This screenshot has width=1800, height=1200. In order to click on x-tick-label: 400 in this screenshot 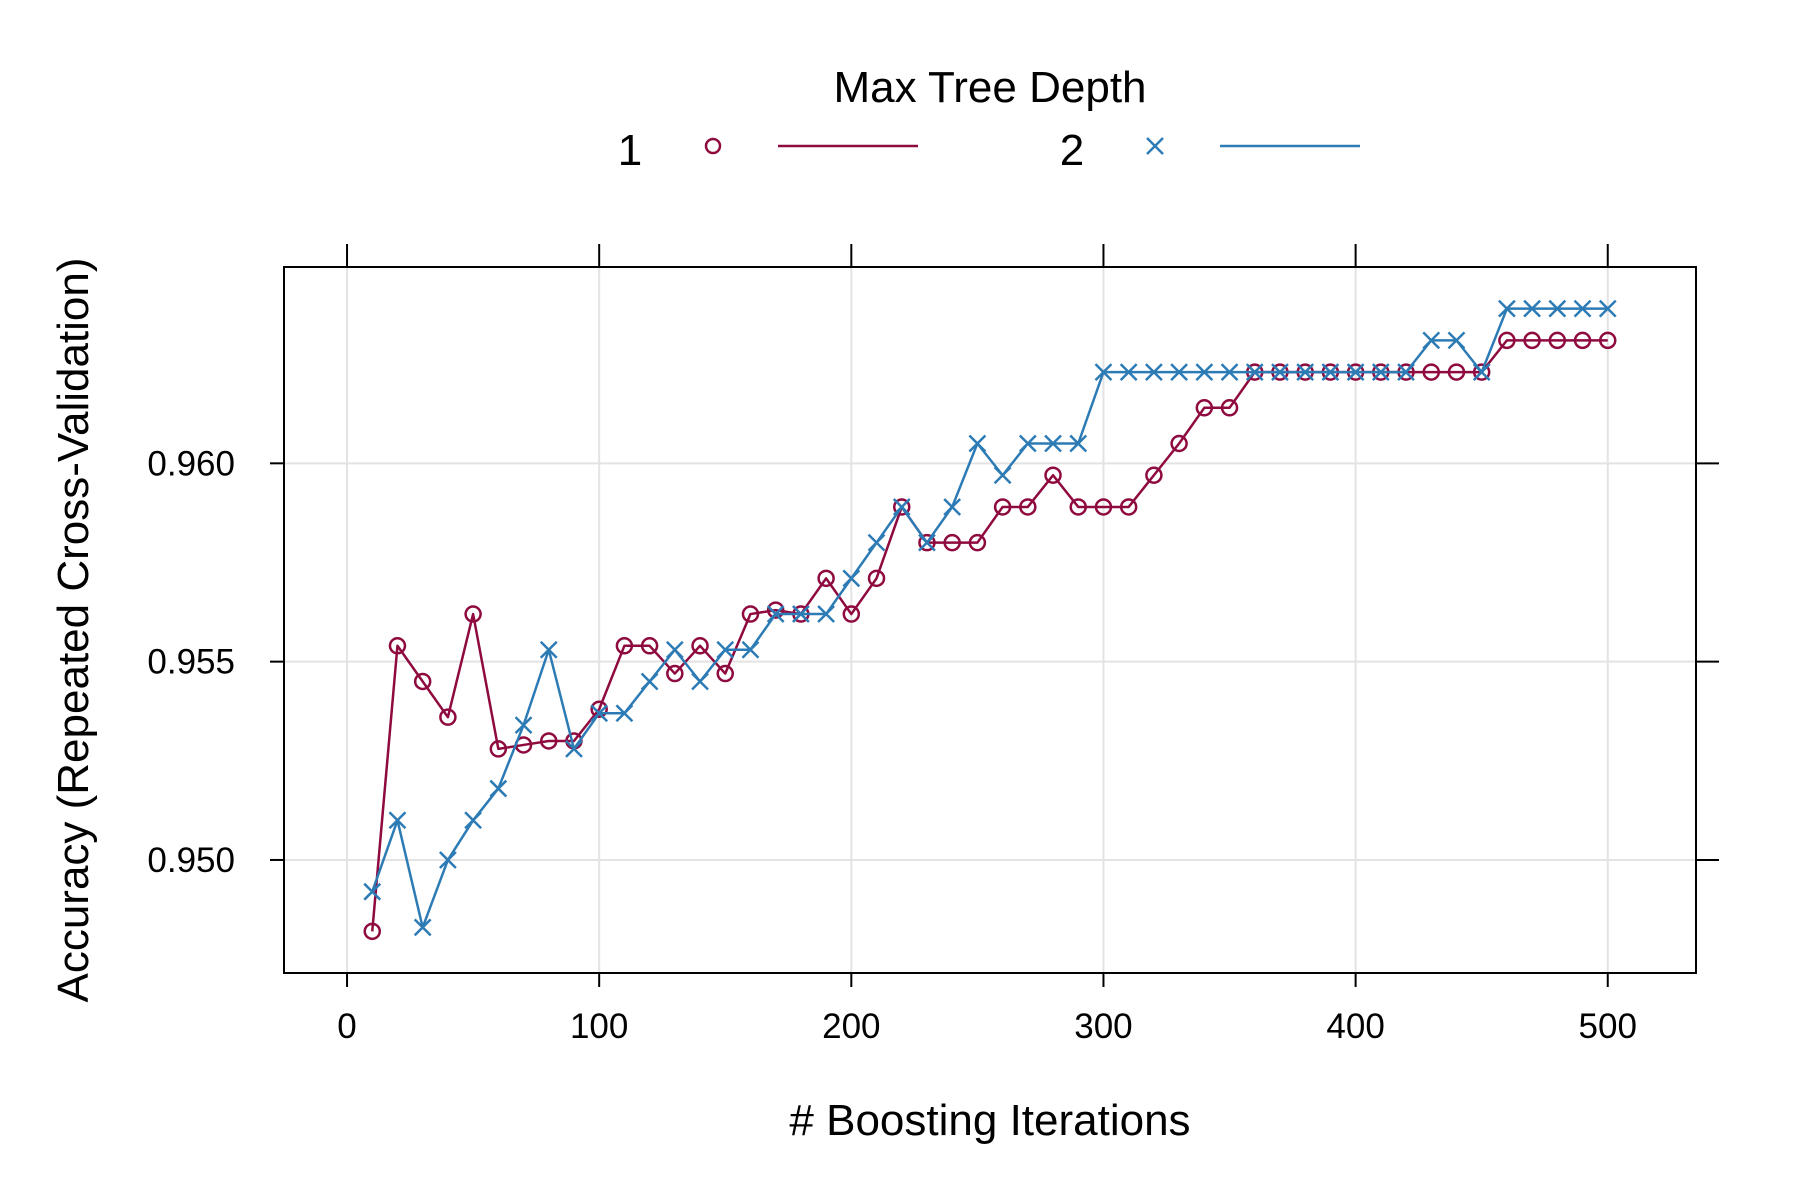, I will do `click(1355, 1026)`.